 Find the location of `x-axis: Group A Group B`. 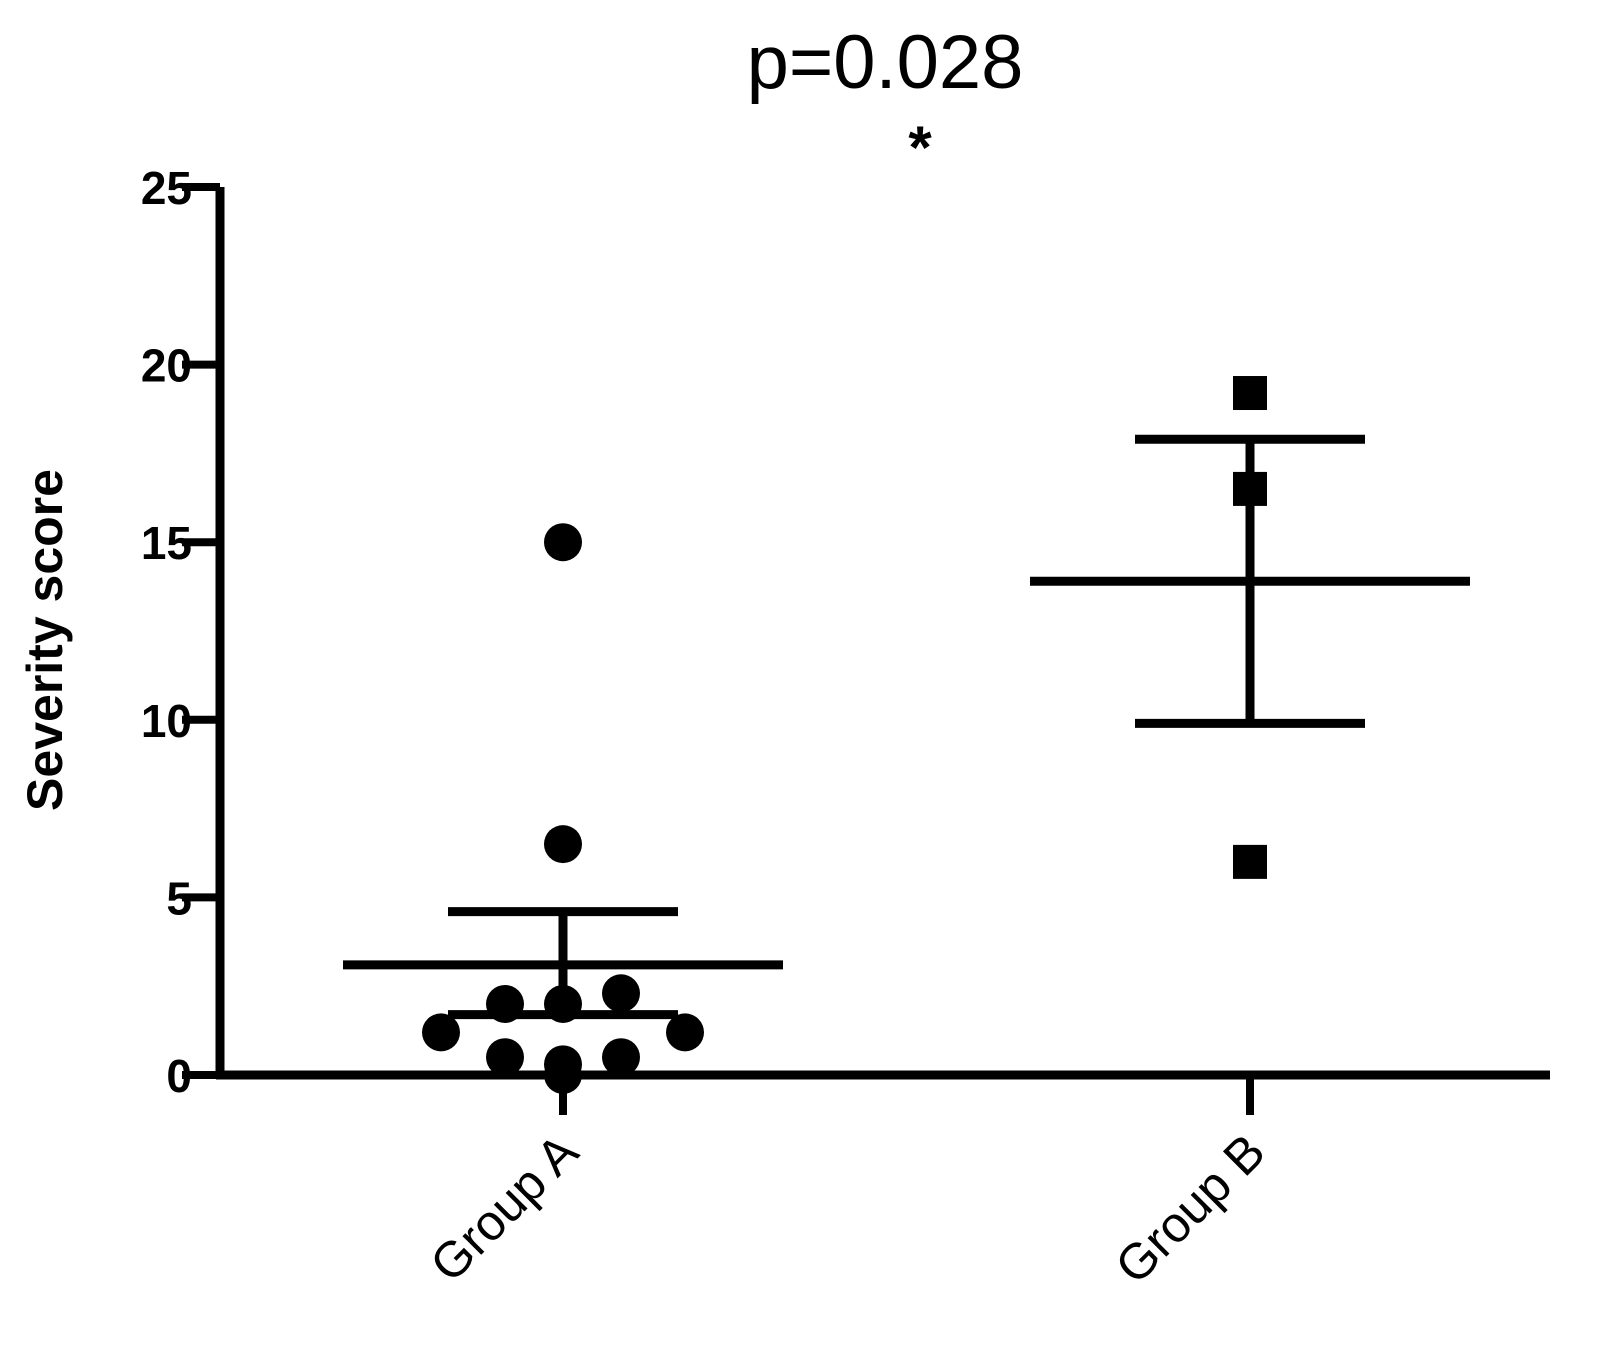

x-axis: Group A Group B is located at coordinates (883, 1182).